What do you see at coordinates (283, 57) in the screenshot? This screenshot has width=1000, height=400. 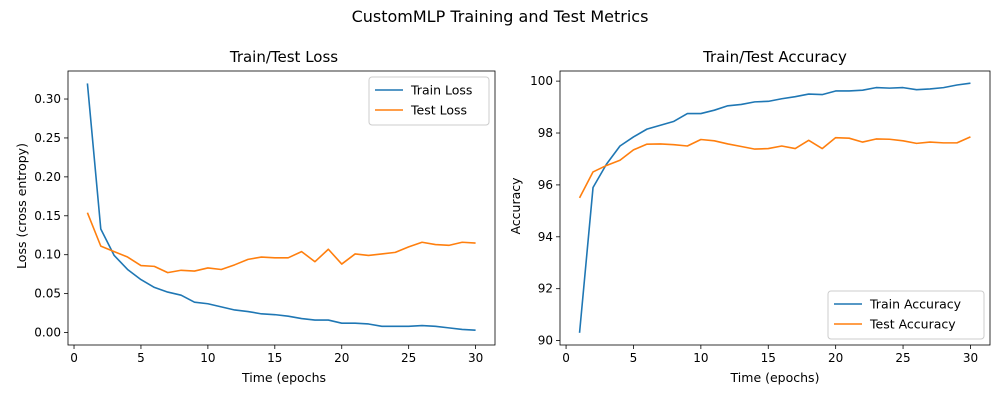 I see `loss-chart-title: Train/Test Loss` at bounding box center [283, 57].